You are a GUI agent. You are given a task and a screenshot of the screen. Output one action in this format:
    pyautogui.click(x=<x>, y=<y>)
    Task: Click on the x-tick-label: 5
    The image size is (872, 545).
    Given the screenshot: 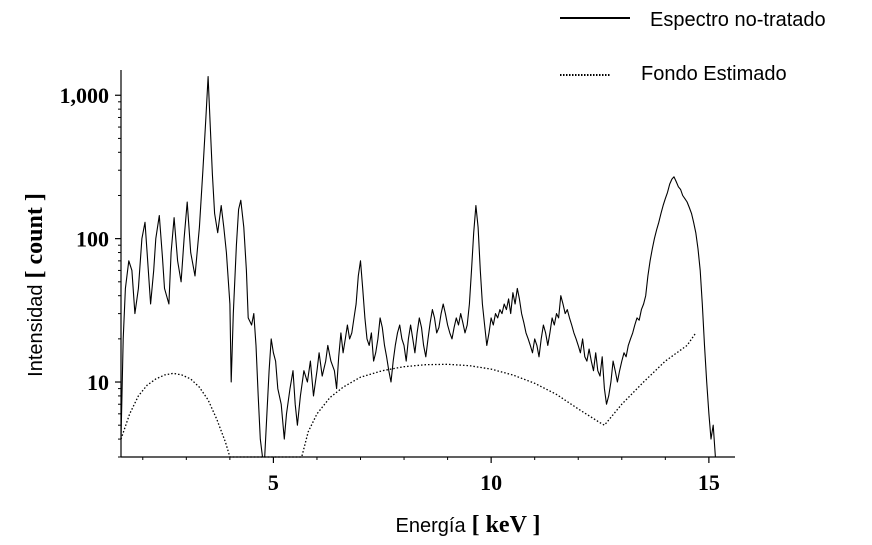 What is the action you would take?
    pyautogui.click(x=273, y=482)
    